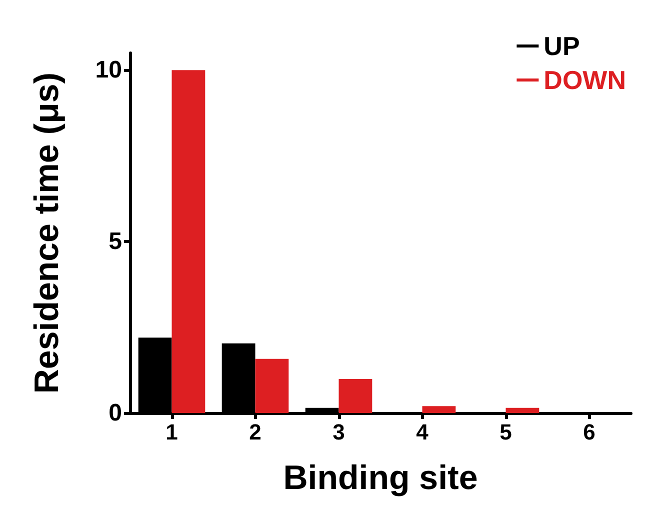 The image size is (649, 525). I want to click on legend-label: DOWN, so click(585, 80).